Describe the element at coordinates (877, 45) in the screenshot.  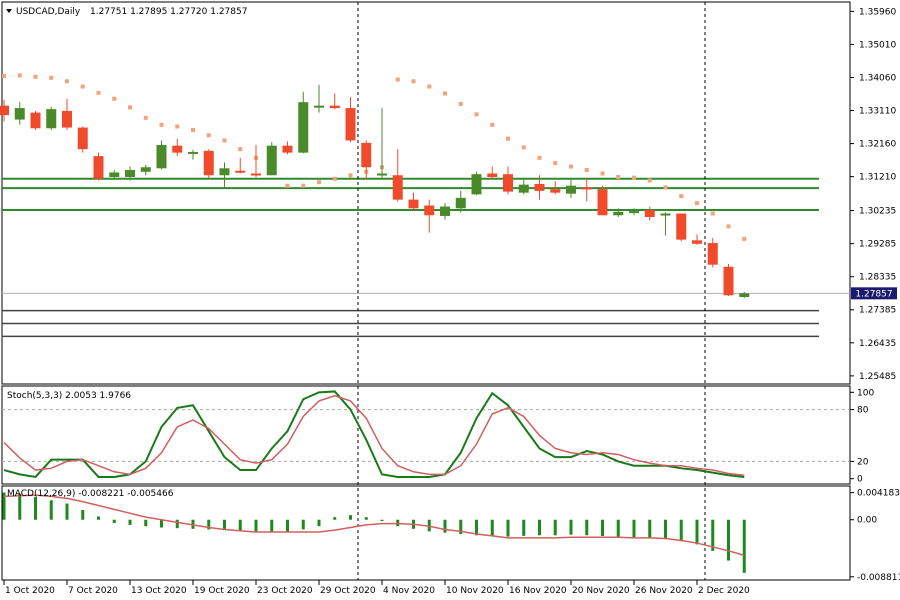
I see `price-tick-label: 1.35010` at that location.